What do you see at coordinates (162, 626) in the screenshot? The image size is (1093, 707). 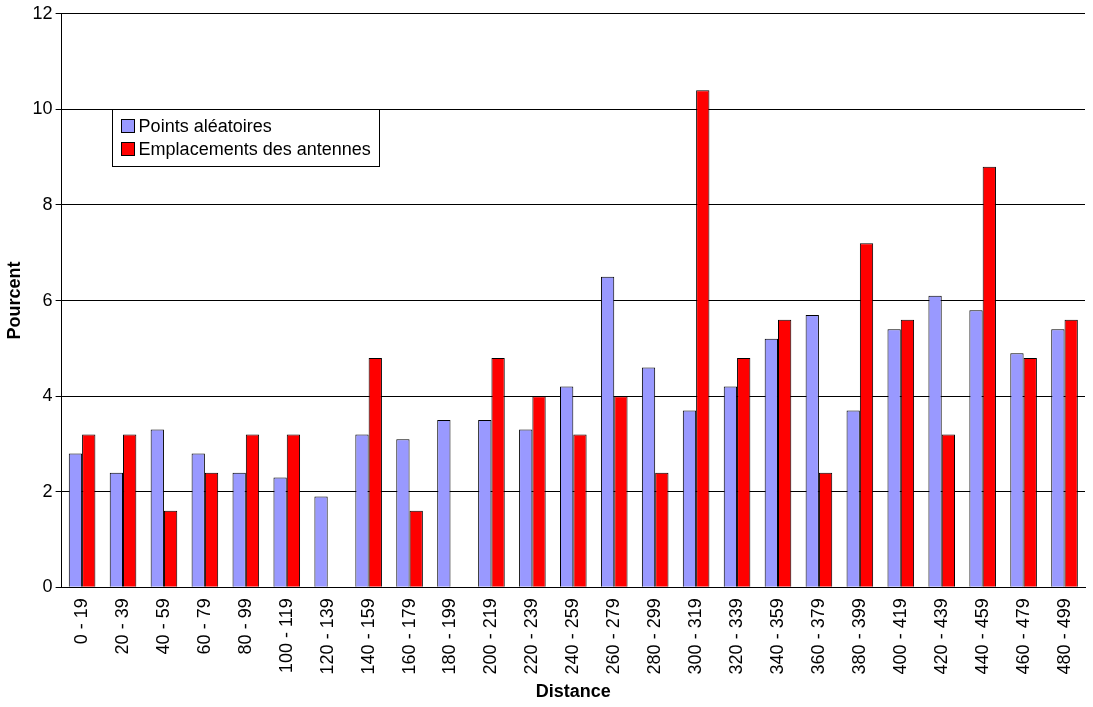 I see `x-tick-label: 40 - 59` at bounding box center [162, 626].